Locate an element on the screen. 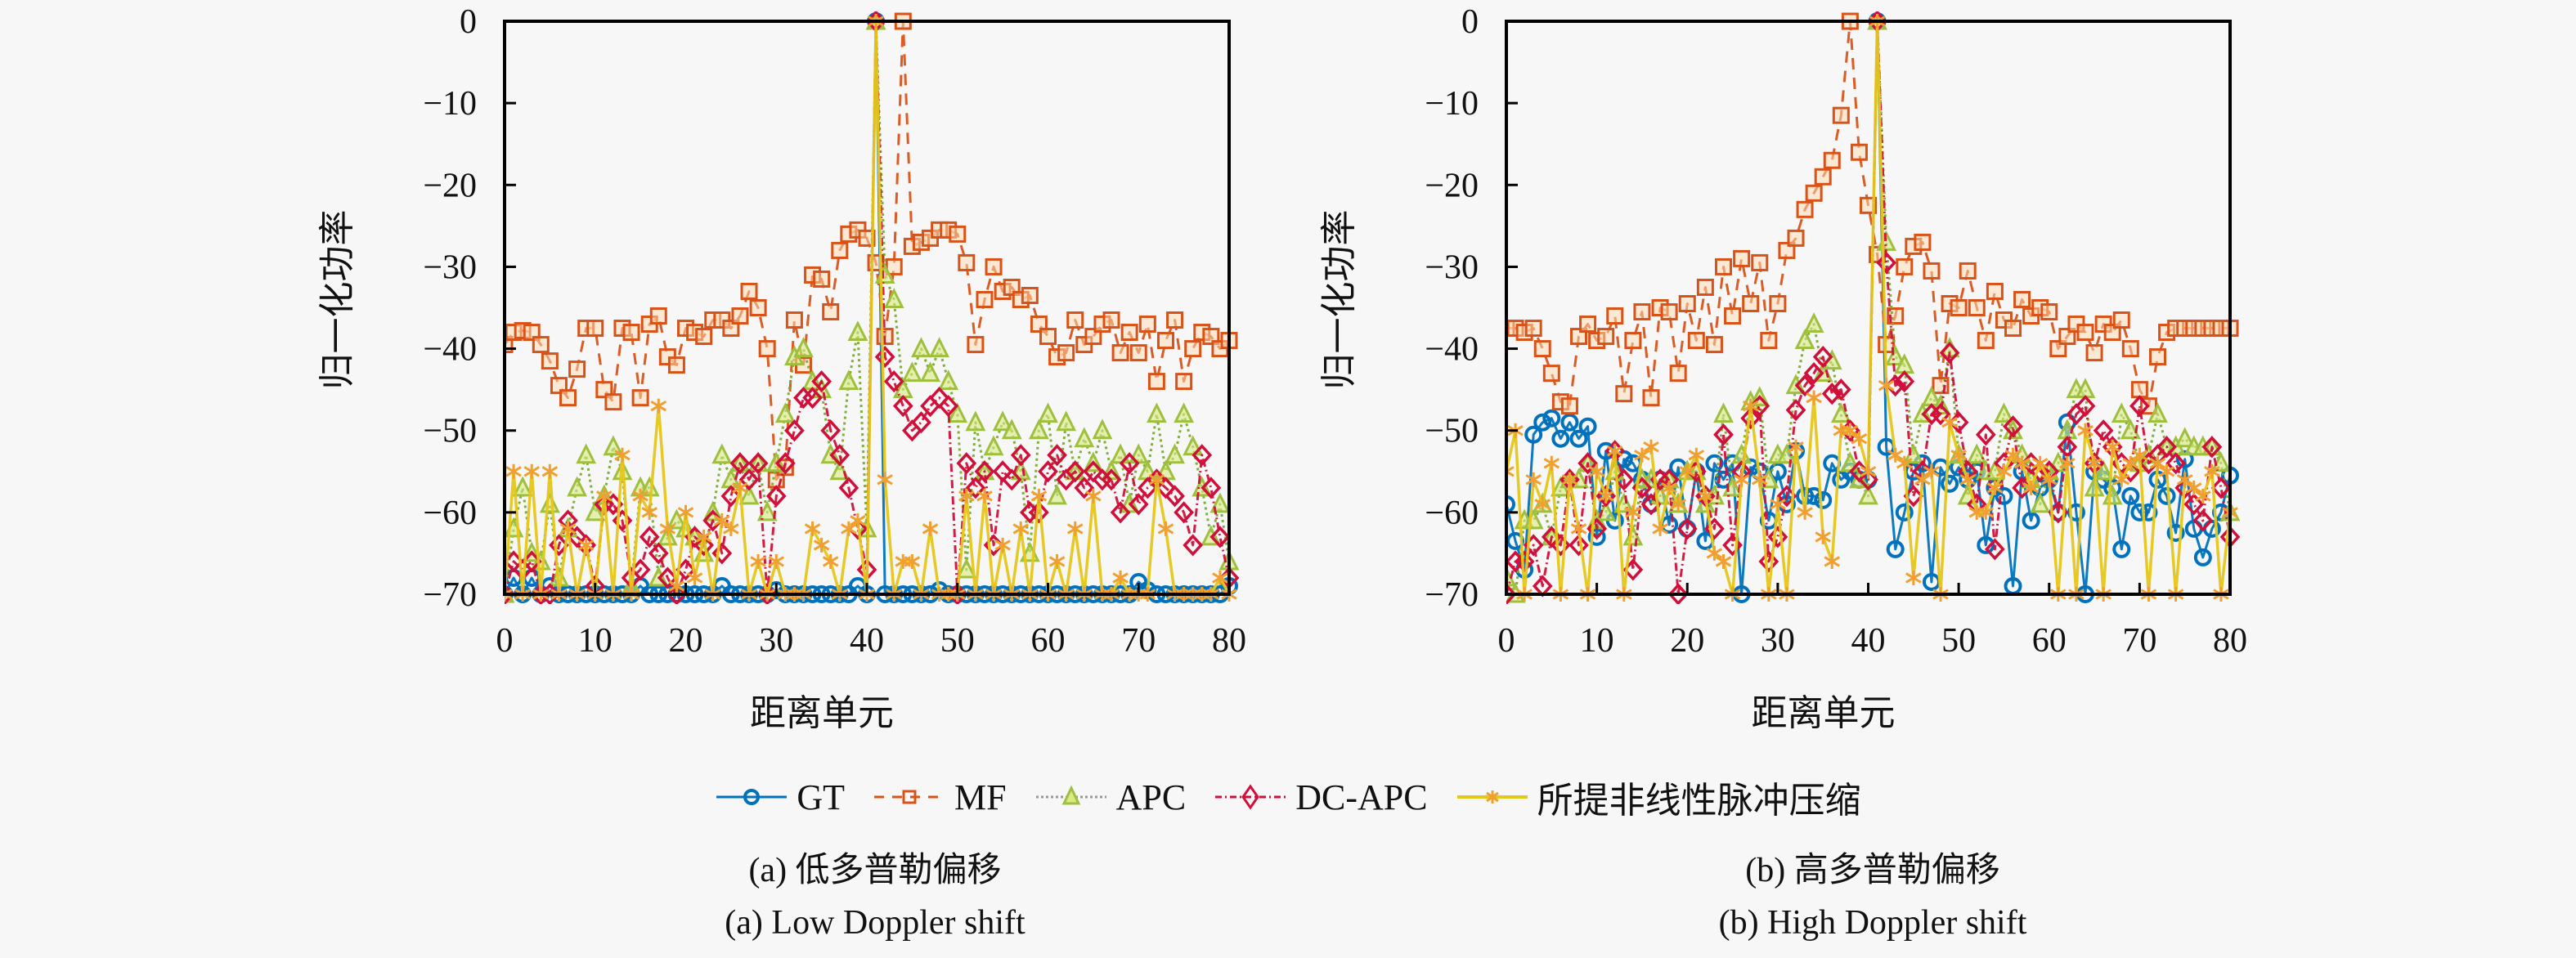 The width and height of the screenshot is (2576, 958). x-tick-label: 50 is located at coordinates (1959, 641).